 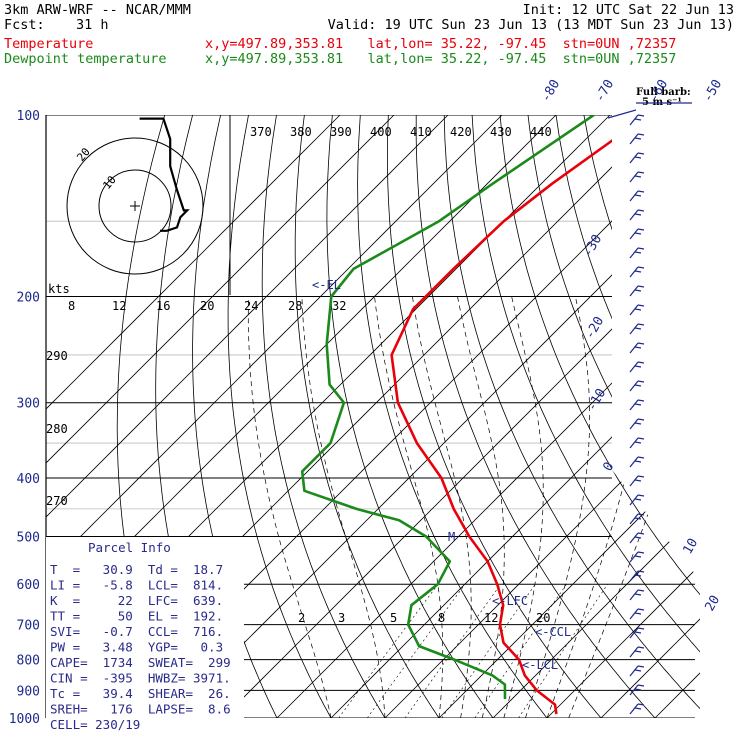 I want to click on parcel-info-row: SREH= 176 LAPSE= 8.6, so click(x=140, y=709).